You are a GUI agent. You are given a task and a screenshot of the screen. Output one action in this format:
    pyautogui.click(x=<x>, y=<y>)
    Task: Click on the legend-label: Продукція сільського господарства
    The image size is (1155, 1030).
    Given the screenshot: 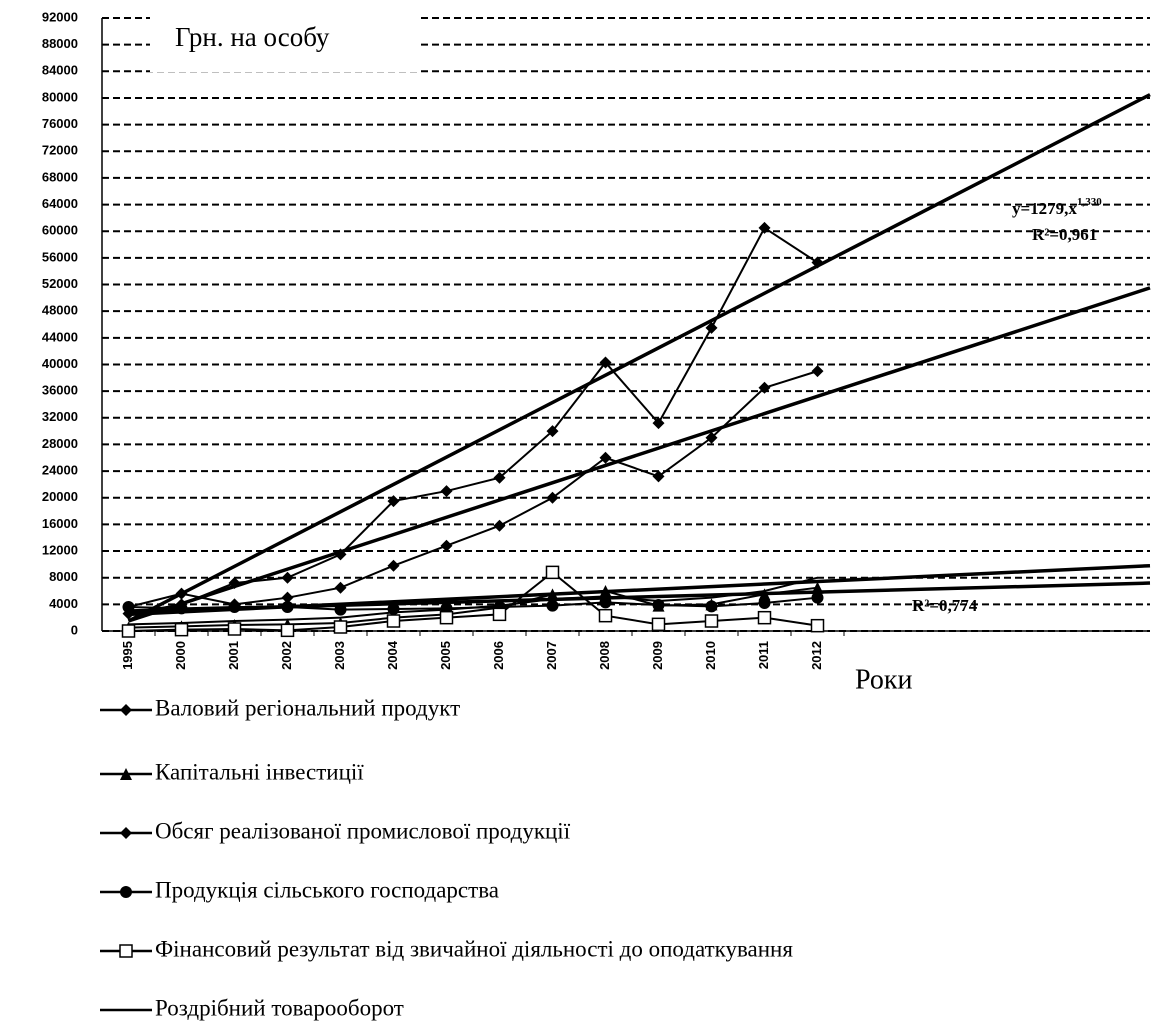 What is the action you would take?
    pyautogui.click(x=327, y=889)
    